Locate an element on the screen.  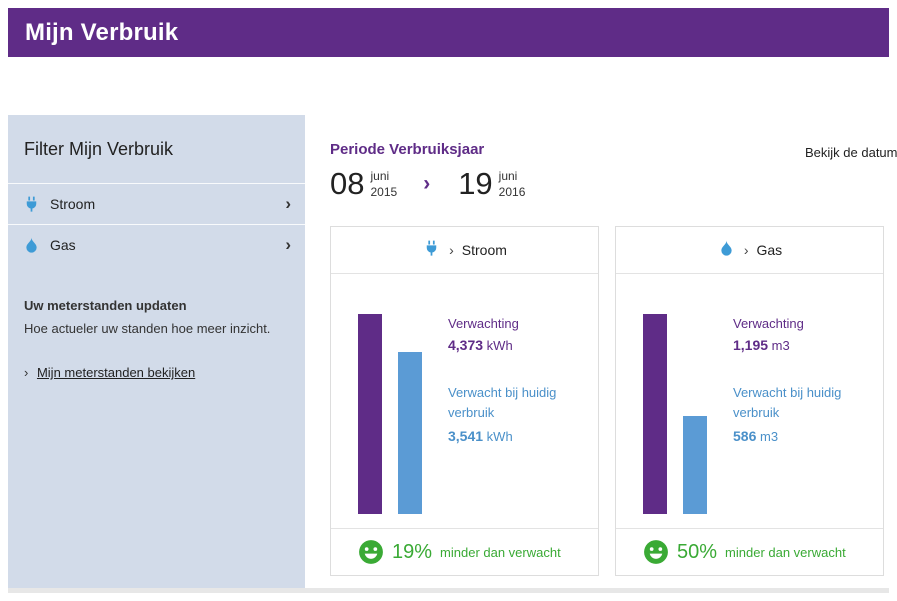
page-header: Mijn Verbruik is located at coordinates (448, 32).